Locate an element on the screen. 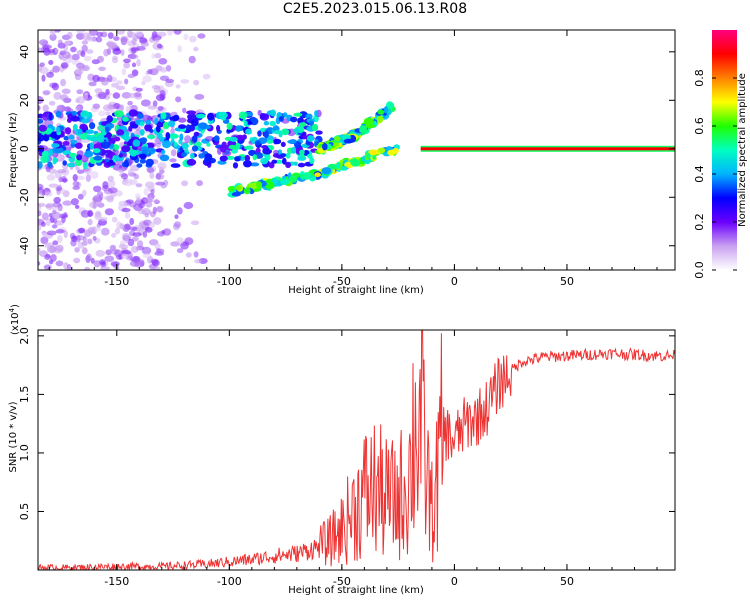  colorbar-label: Normalized spectral amplitude is located at coordinates (742, 150).